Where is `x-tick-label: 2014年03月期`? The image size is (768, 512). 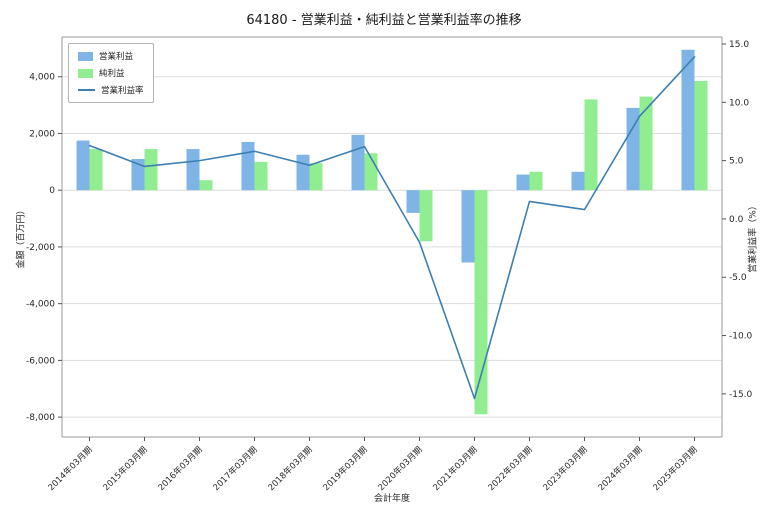
x-tick-label: 2014年03月期 is located at coordinates (70, 468).